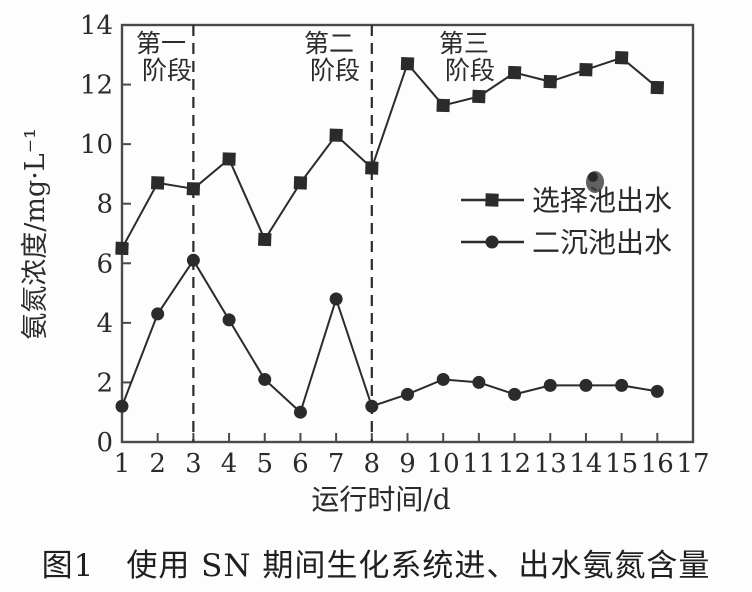 The image size is (752, 592). Describe the element at coordinates (380, 499) in the screenshot. I see `x-axis-title: 运行时间/d` at that location.